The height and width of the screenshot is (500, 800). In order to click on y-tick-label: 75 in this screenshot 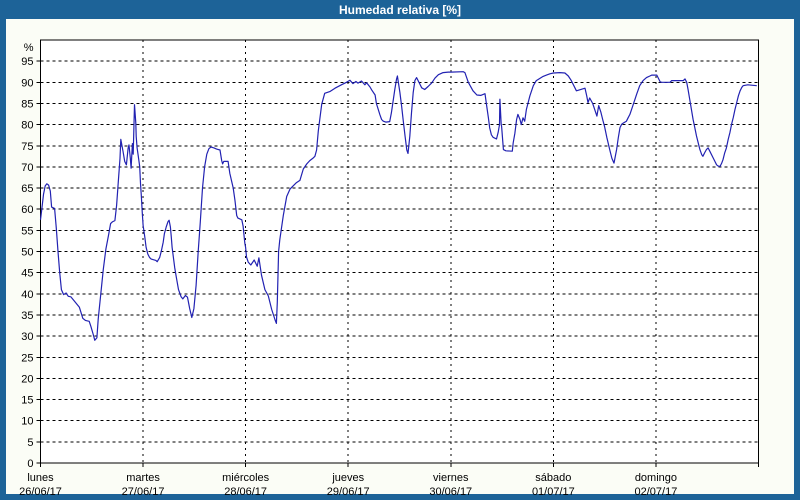, I will do `click(27, 147)`.